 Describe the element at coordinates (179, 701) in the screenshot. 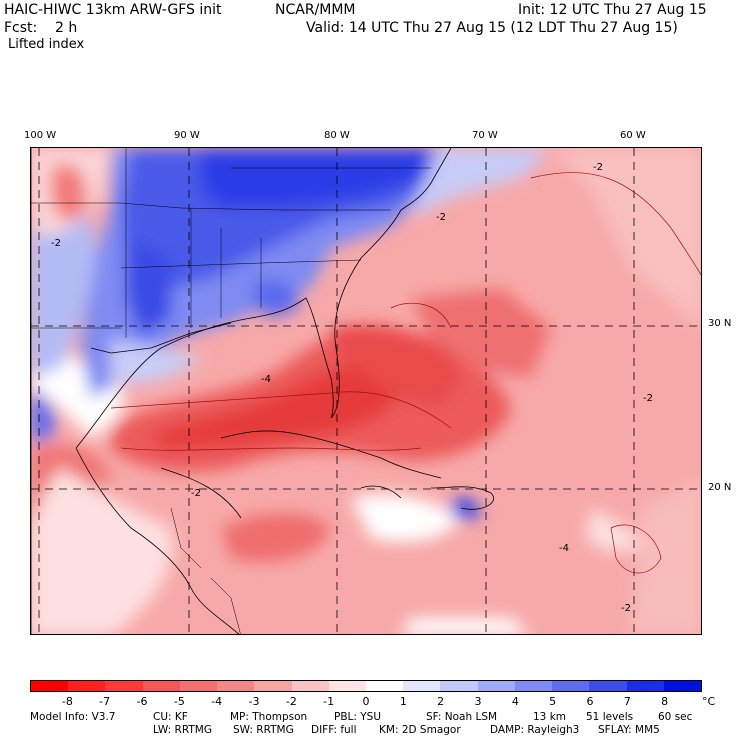

I see `colorbar-tick-label: -5` at that location.